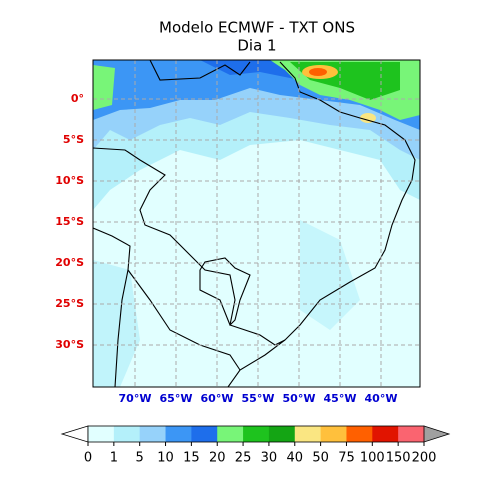  I want to click on lon-label: 65°W, so click(176, 398).